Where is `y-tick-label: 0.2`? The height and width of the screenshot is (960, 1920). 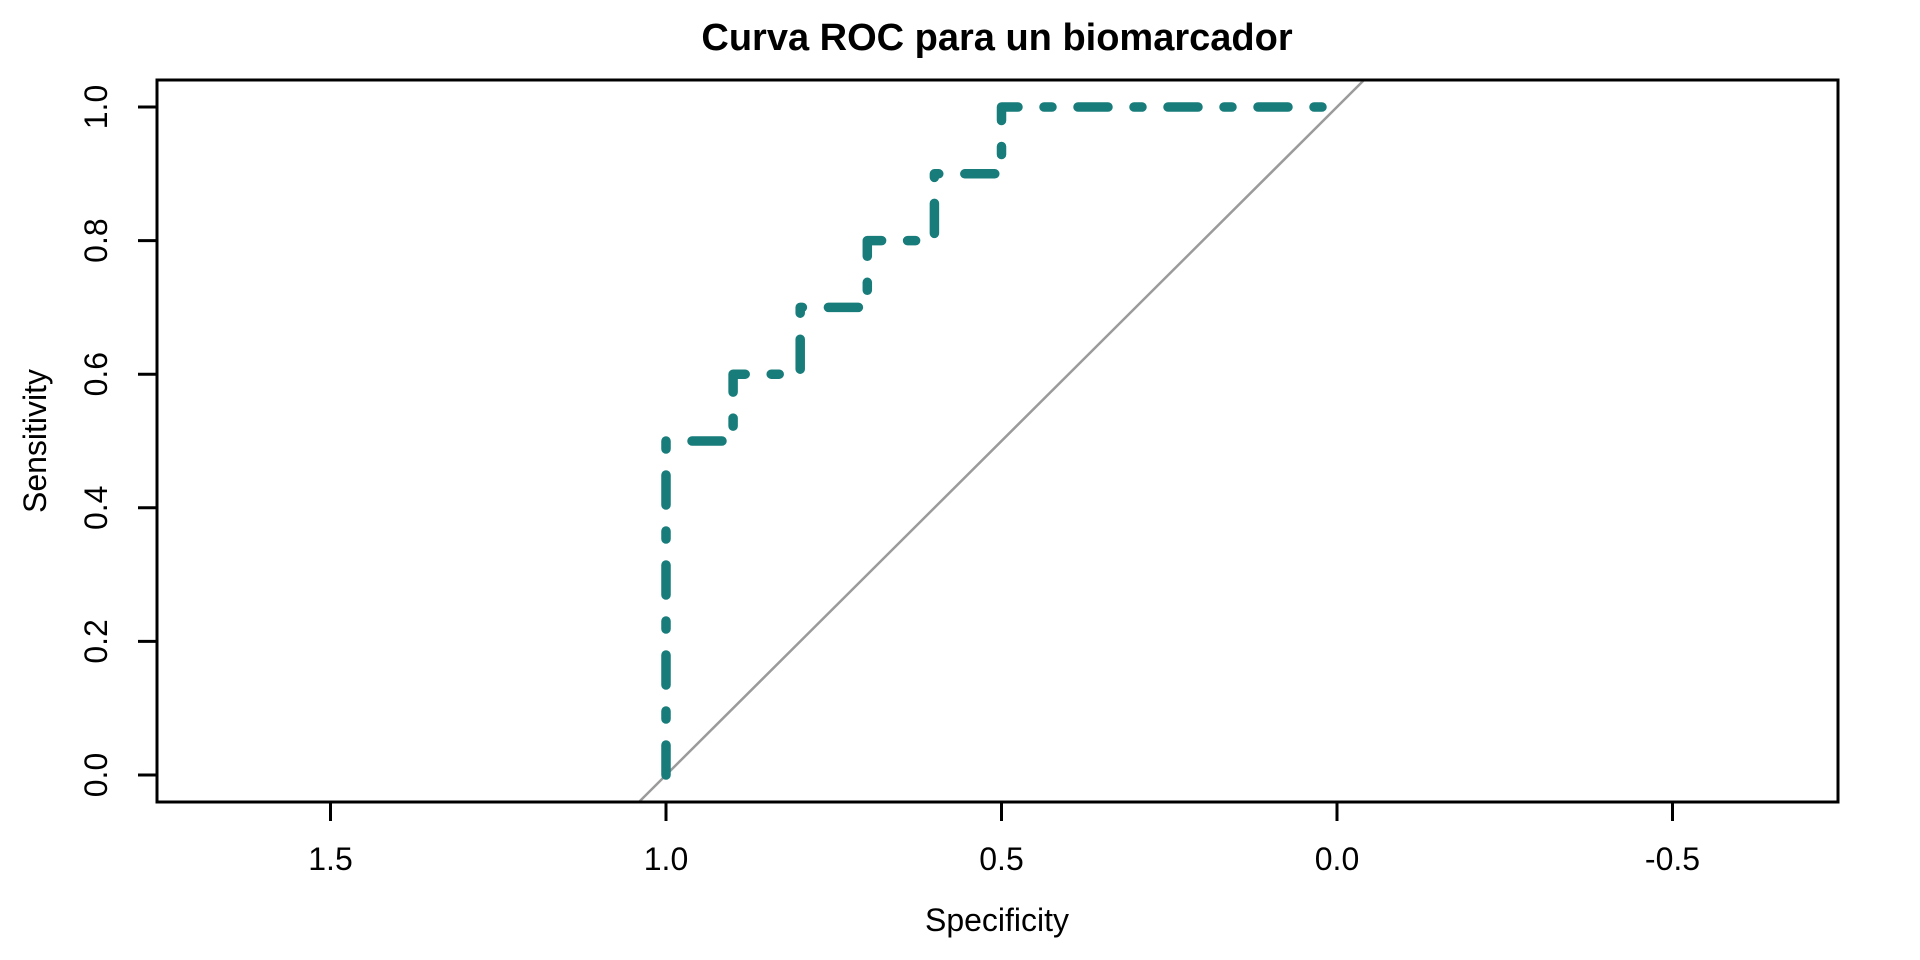 y-tick-label: 0.2 is located at coordinates (96, 641).